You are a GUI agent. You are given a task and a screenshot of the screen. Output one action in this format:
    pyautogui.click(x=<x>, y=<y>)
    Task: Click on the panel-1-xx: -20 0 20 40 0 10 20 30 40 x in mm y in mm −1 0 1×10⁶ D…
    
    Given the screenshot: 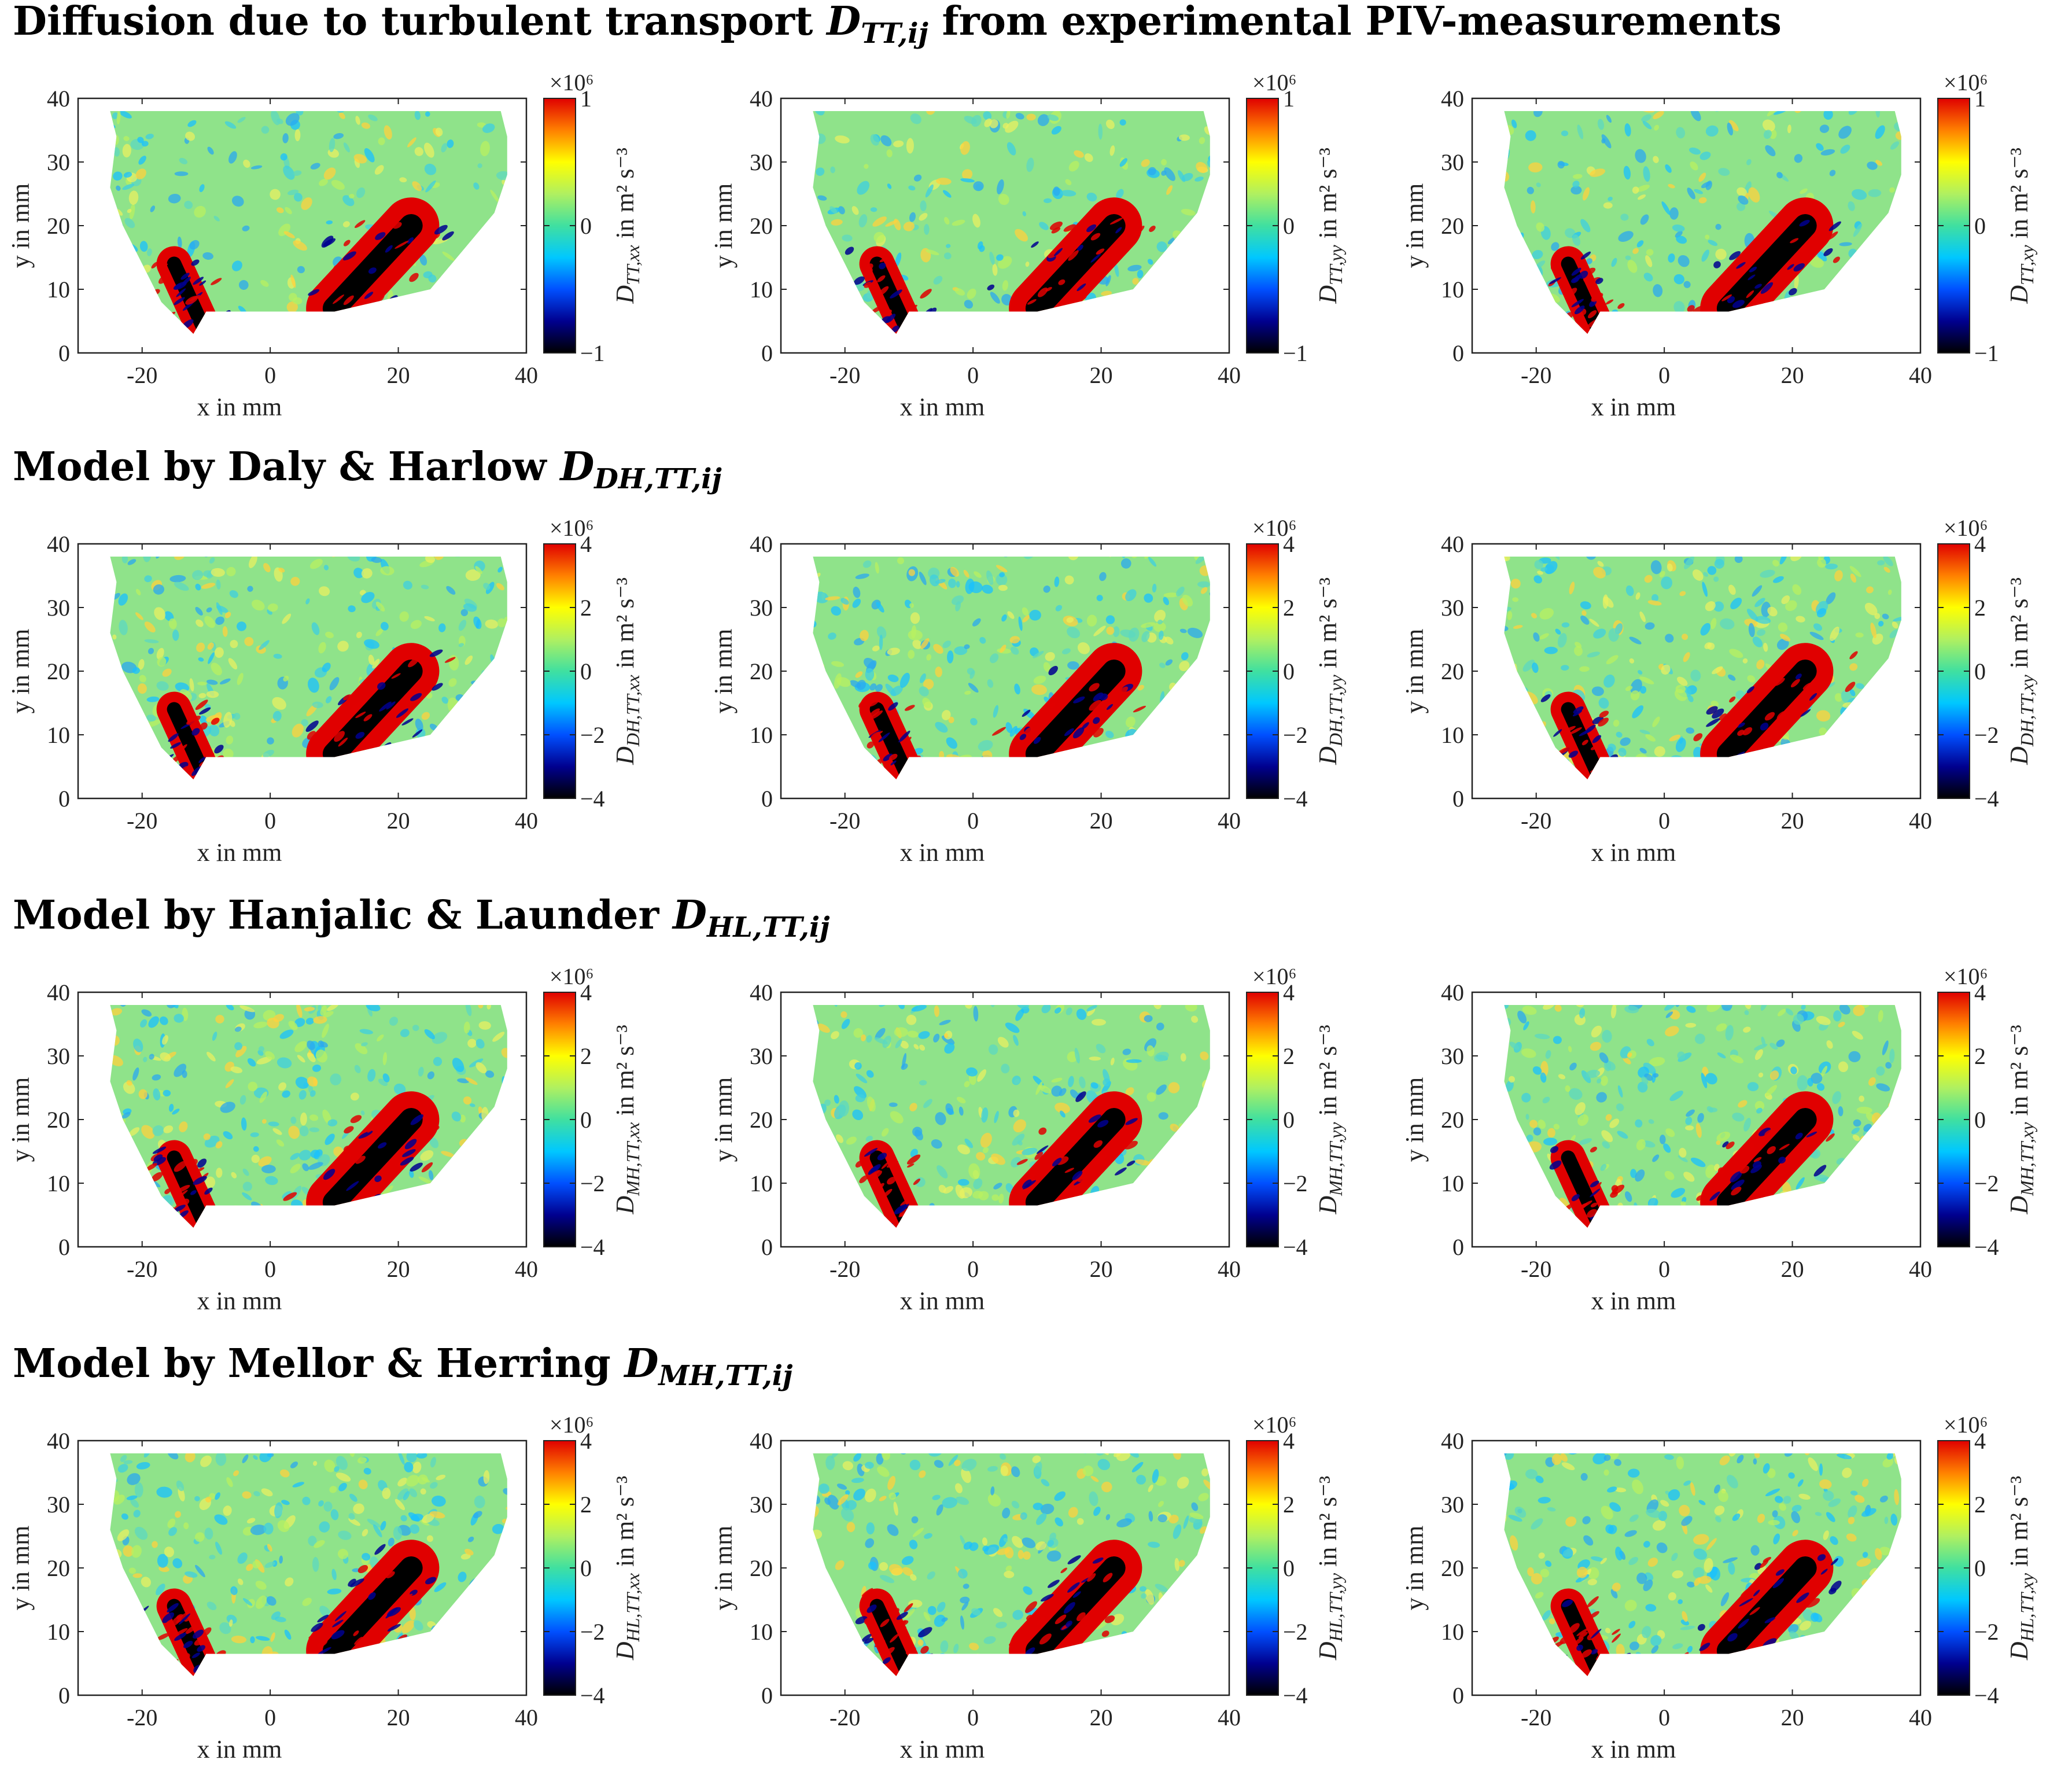 What is the action you would take?
    pyautogui.click(x=324, y=245)
    